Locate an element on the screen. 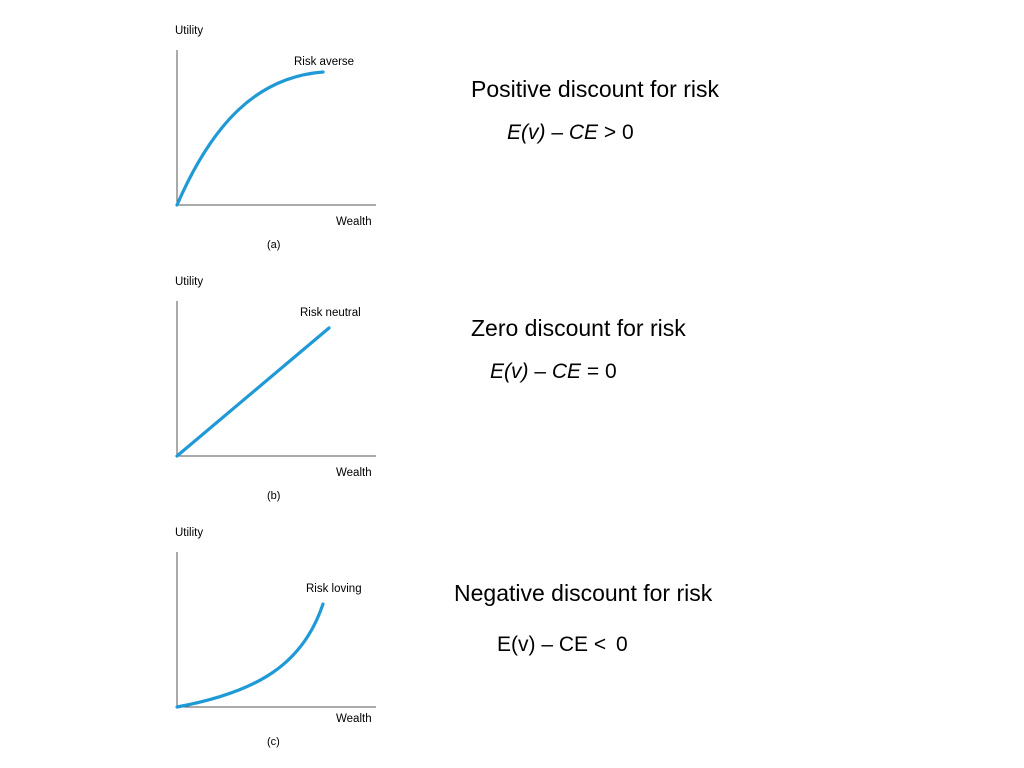 Image resolution: width=1024 pixels, height=768 pixels. panel-c: Utility Risk loving Wealth (c) is located at coordinates (278, 644).